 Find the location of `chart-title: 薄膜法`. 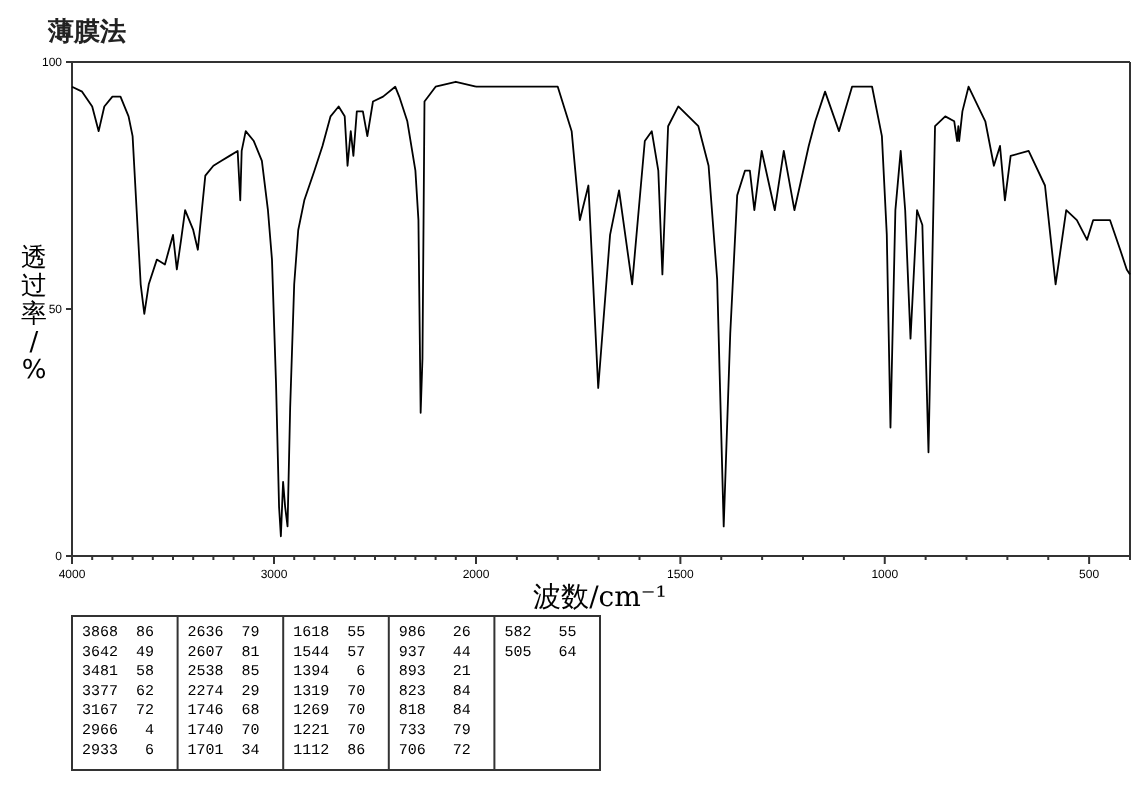

chart-title: 薄膜法 is located at coordinates (86, 31).